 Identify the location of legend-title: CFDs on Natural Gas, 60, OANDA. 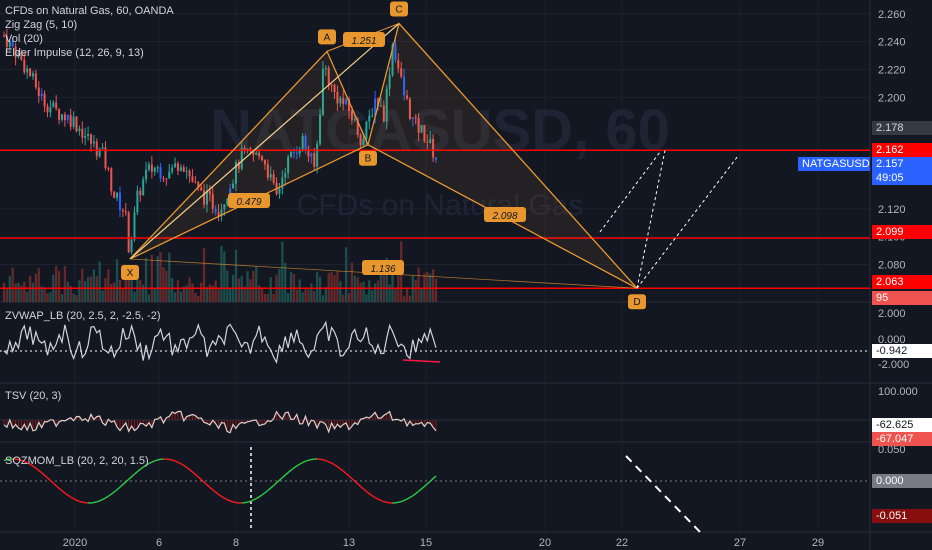
(89, 11).